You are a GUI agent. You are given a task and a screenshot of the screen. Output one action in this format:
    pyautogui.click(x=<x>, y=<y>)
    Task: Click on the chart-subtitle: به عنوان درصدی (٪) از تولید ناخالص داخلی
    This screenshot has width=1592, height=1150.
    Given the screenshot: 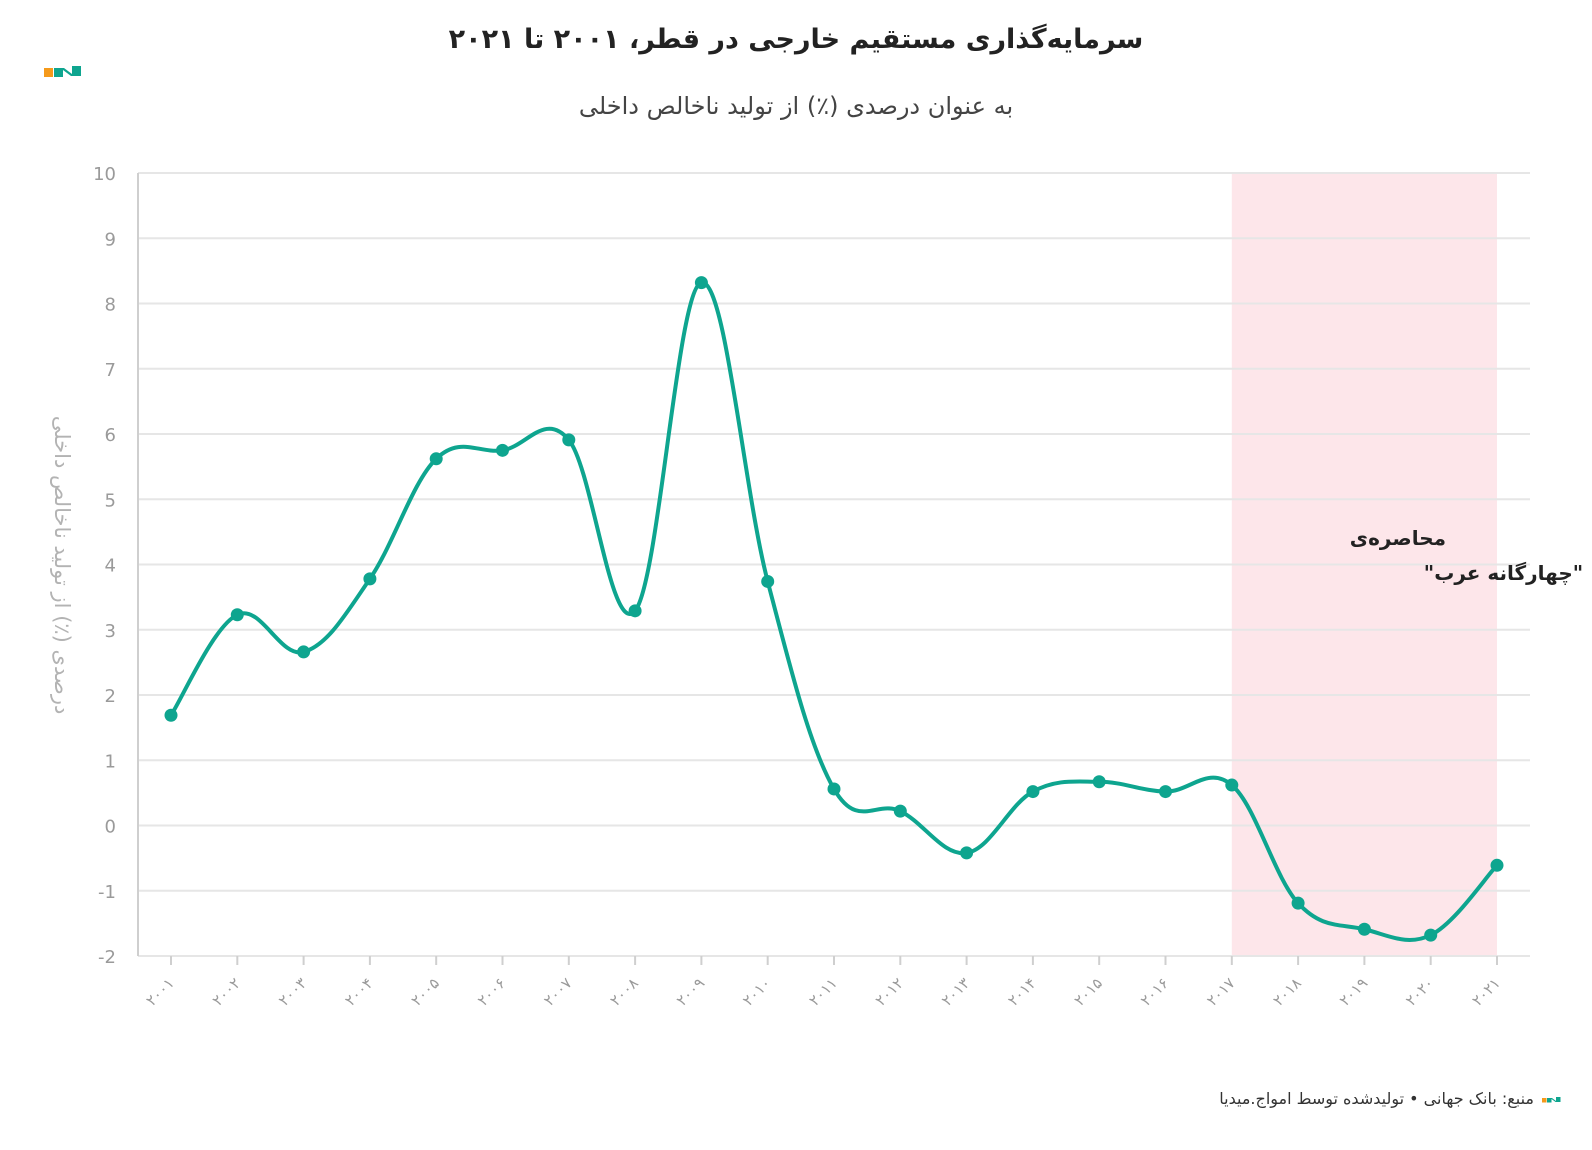 What is the action you would take?
    pyautogui.click(x=796, y=106)
    